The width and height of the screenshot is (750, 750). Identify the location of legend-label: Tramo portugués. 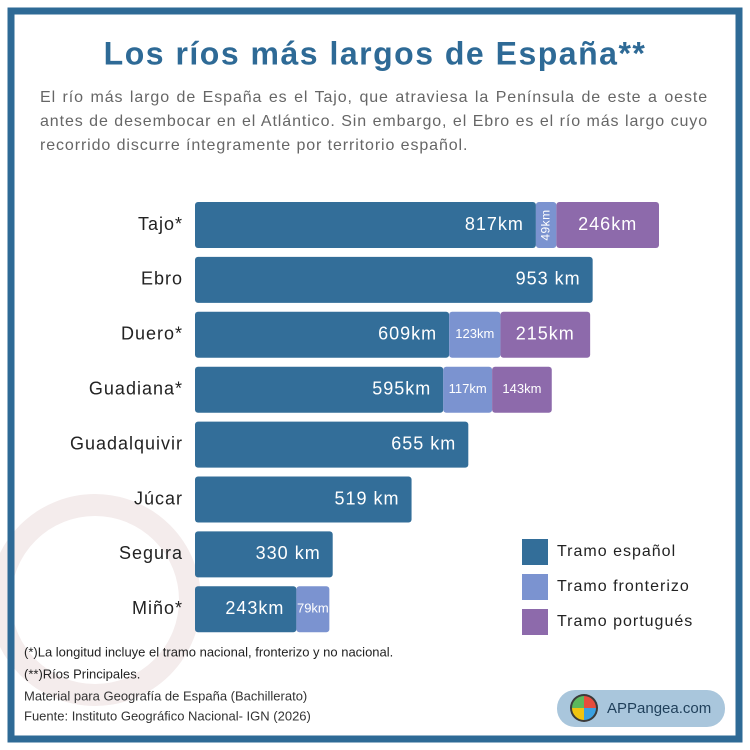
(625, 621).